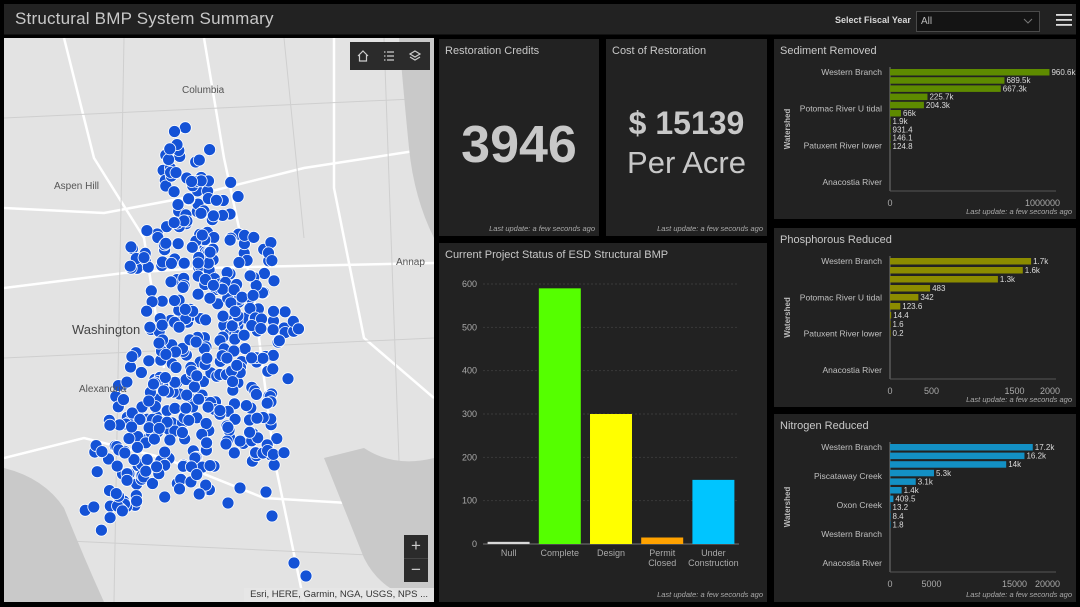 Image resolution: width=1080 pixels, height=607 pixels. Describe the element at coordinates (416, 569) in the screenshot. I see `zoom-out-button: −` at that location.